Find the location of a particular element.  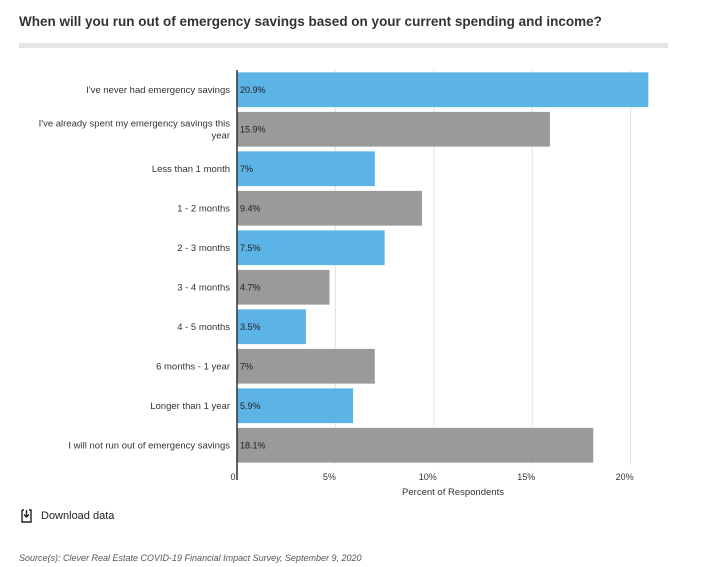

download-data-button: Download data is located at coordinates (67, 516).